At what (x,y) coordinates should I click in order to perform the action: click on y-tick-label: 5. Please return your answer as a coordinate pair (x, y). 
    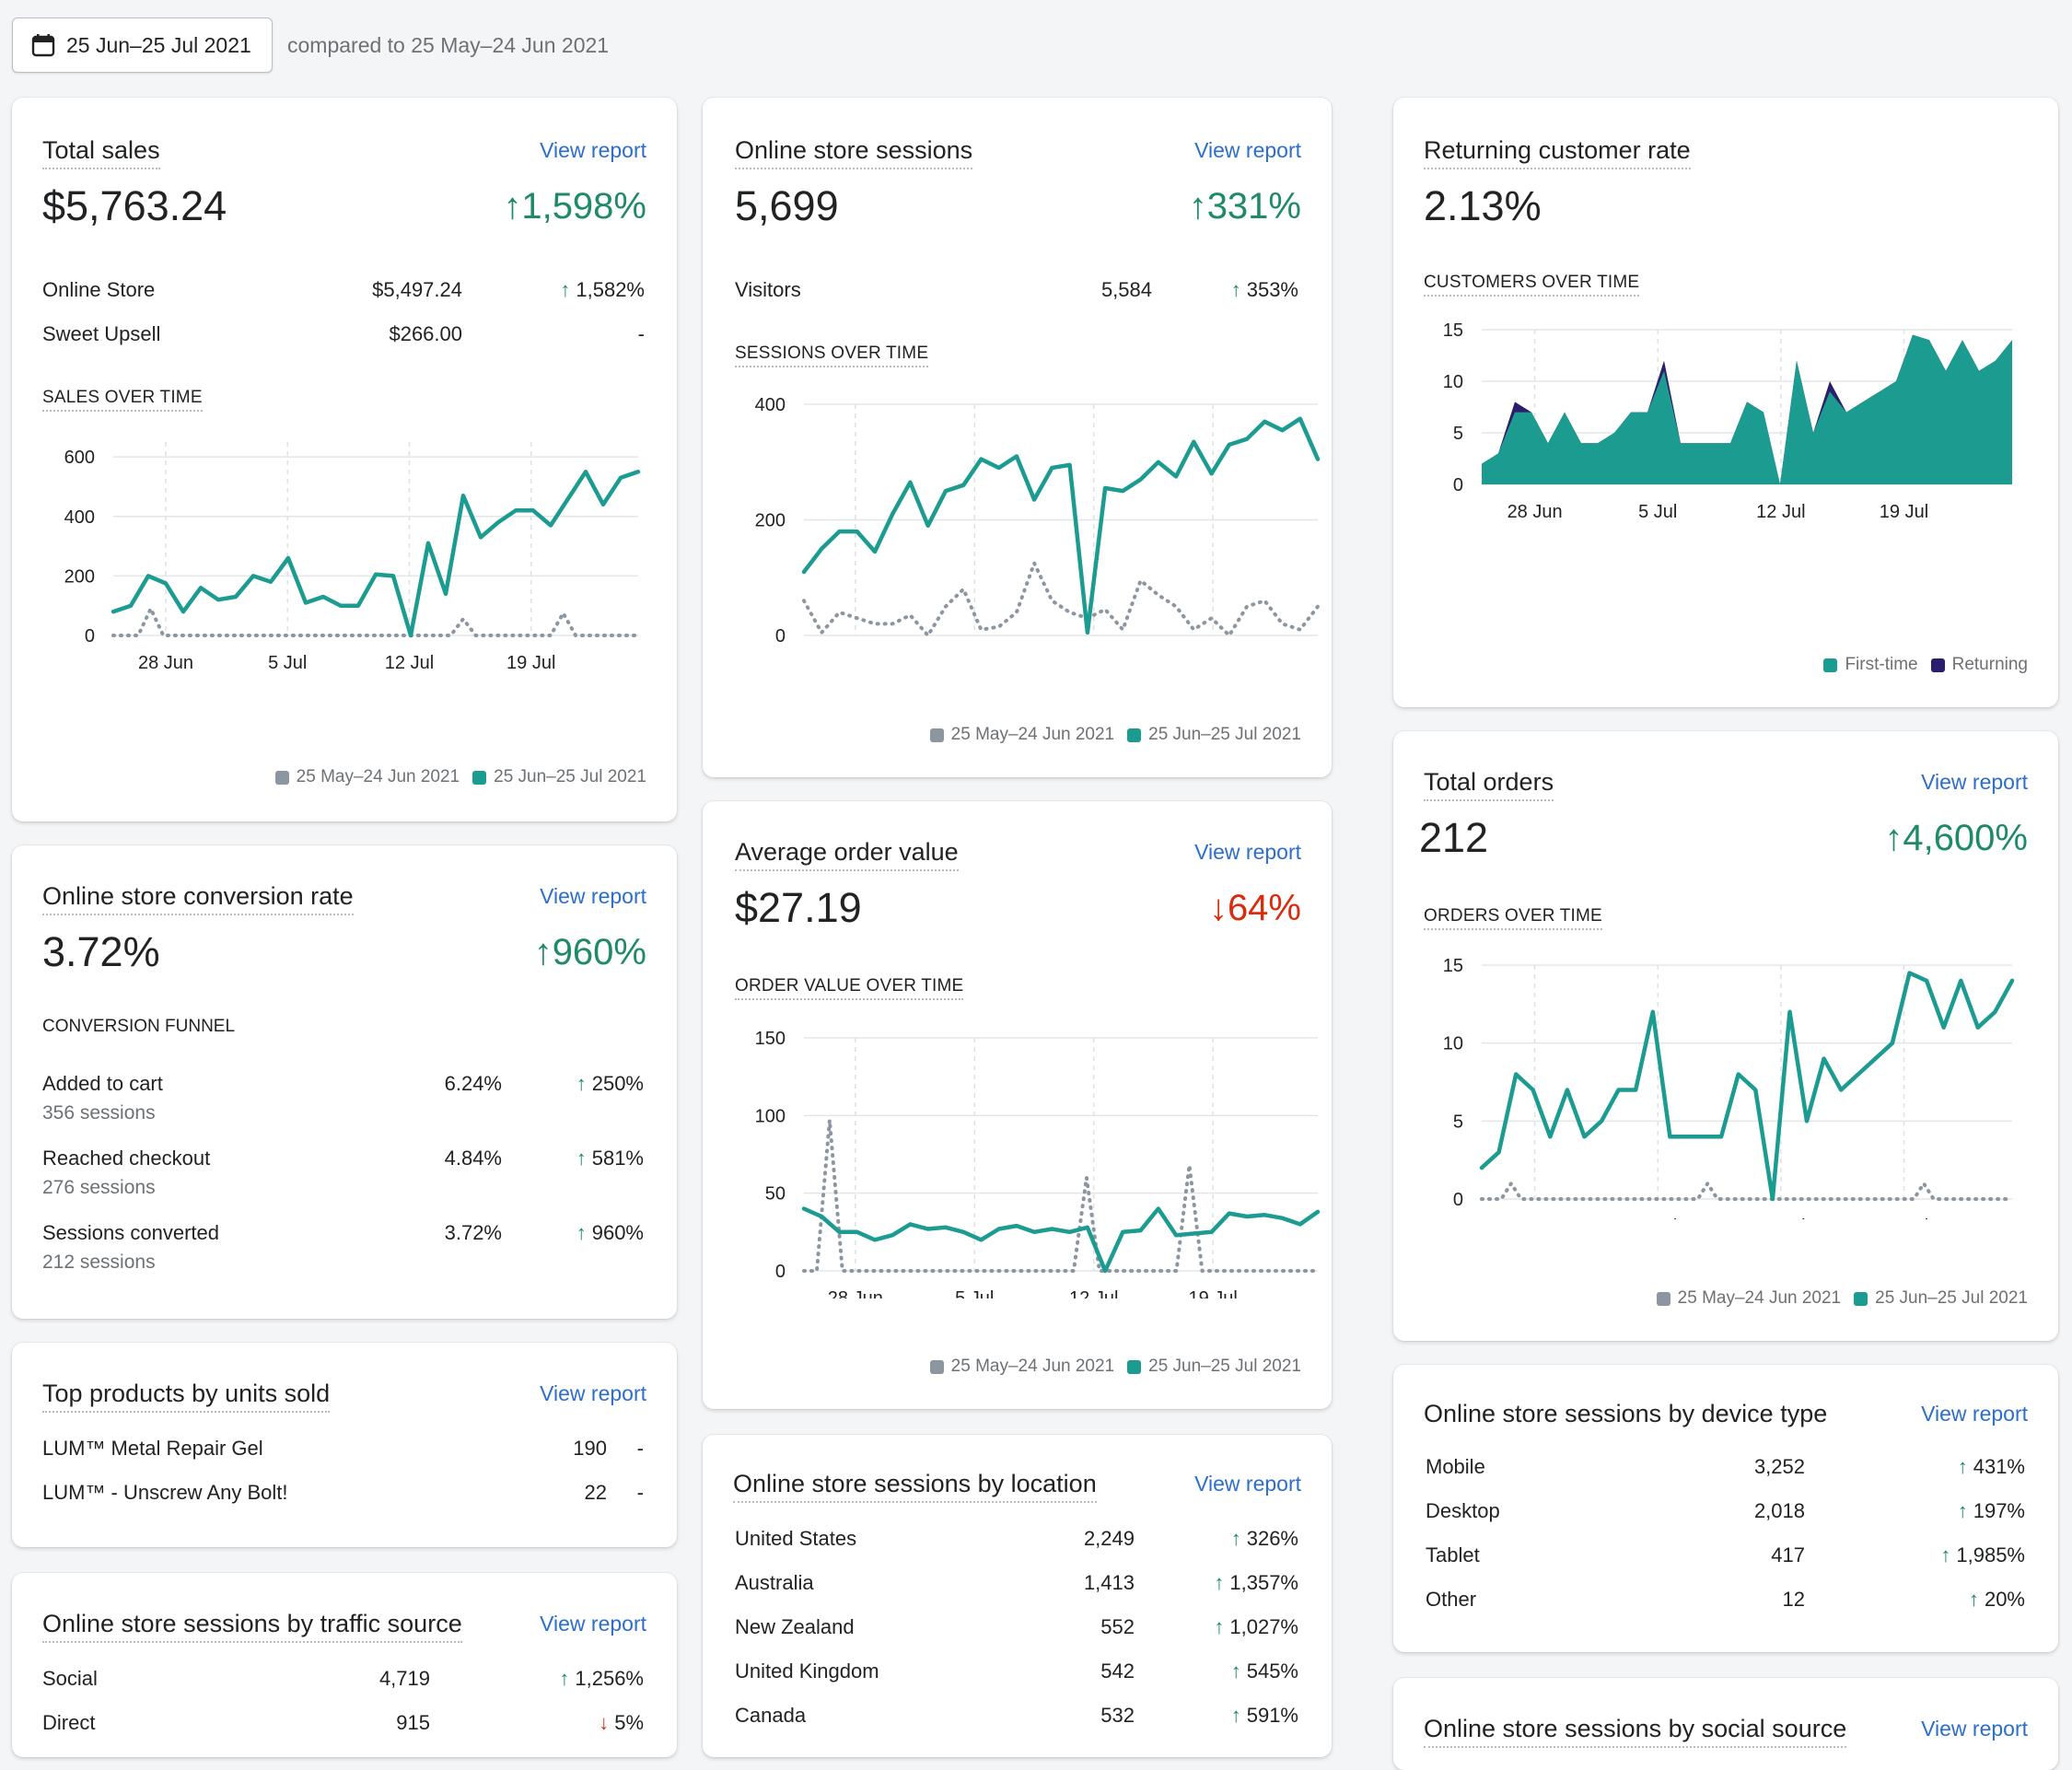
    Looking at the image, I should click on (1458, 434).